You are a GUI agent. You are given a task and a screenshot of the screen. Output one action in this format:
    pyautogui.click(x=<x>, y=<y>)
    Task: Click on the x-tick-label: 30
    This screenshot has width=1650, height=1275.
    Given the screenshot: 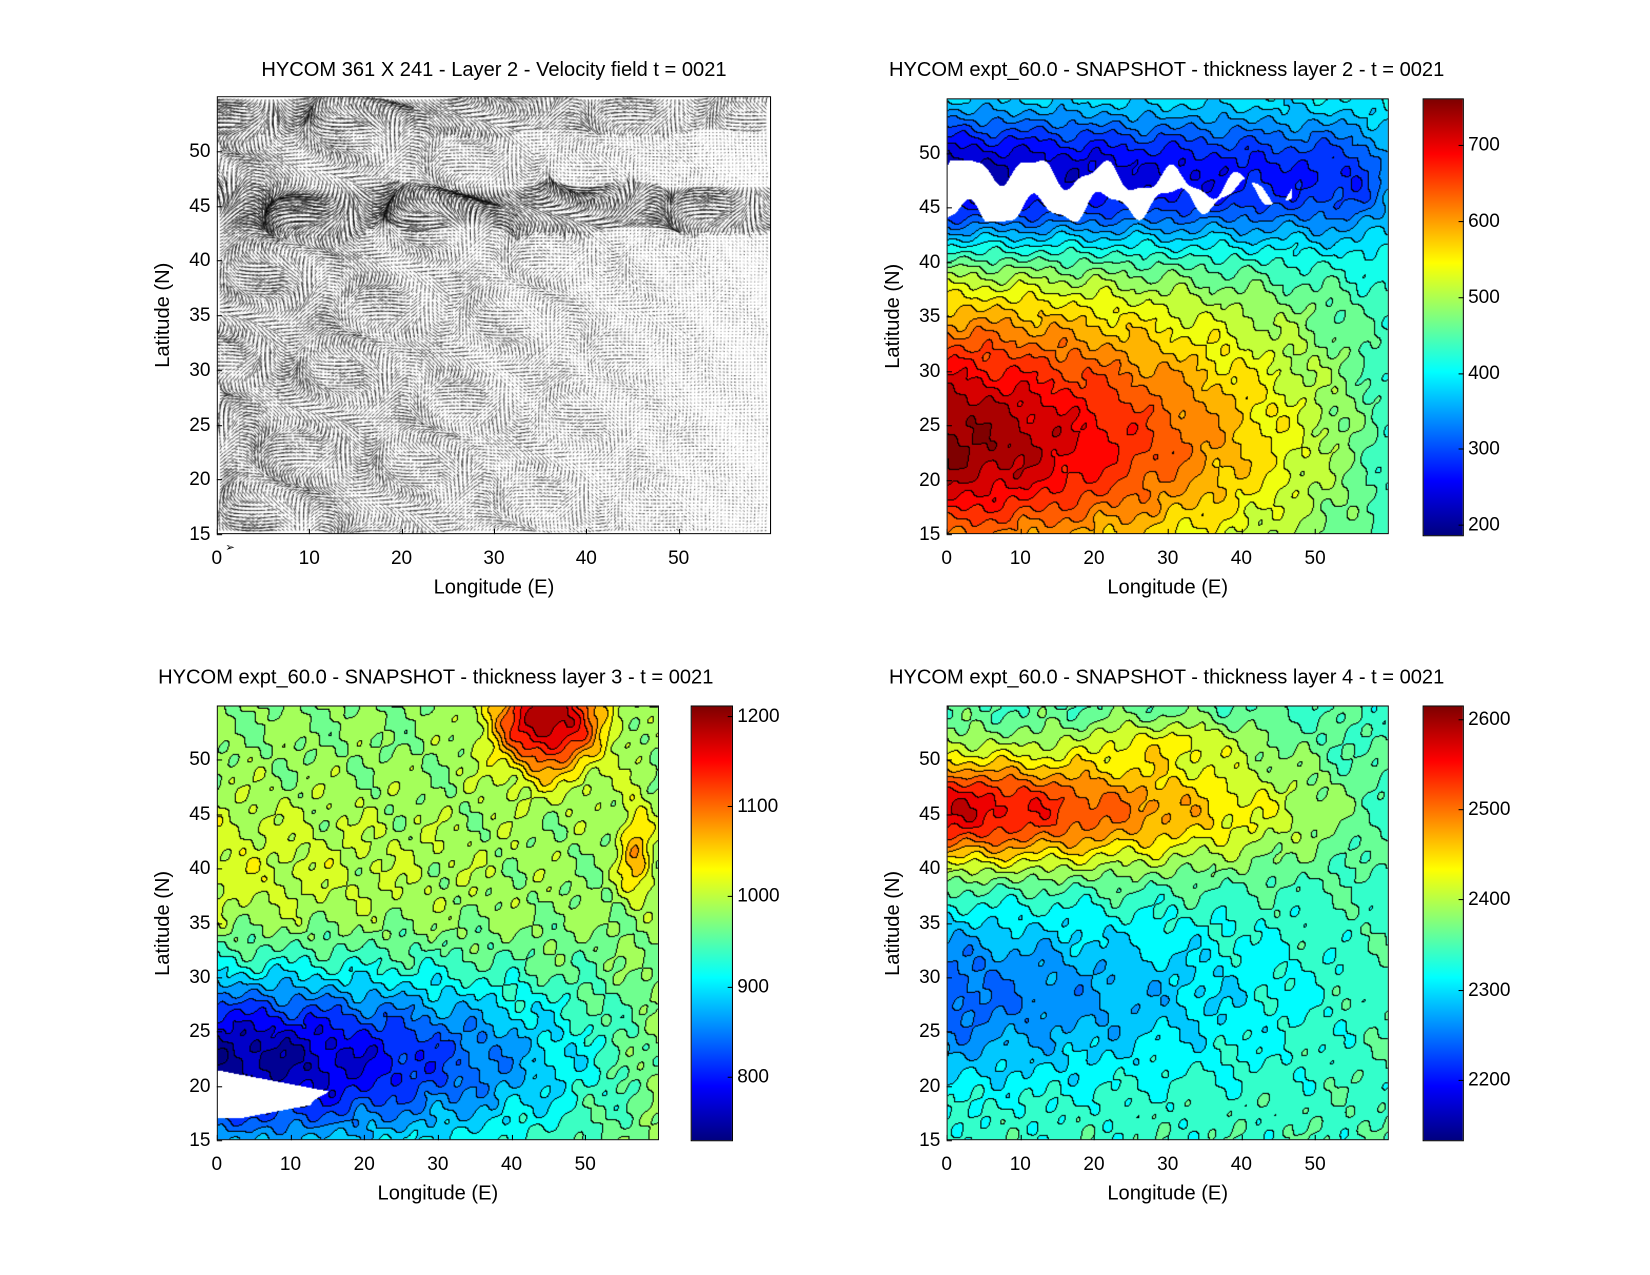 What is the action you would take?
    pyautogui.click(x=1168, y=1163)
    